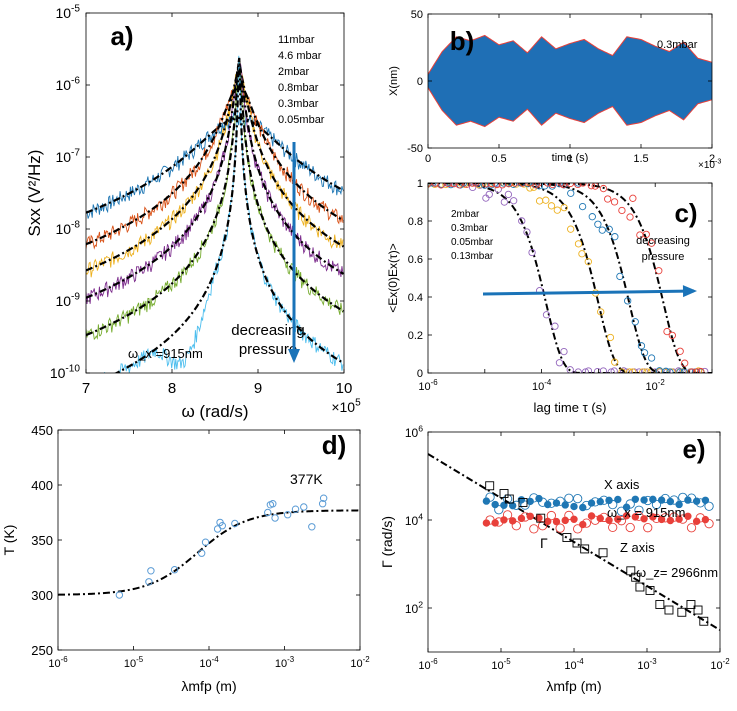 The width and height of the screenshot is (737, 711). I want to click on y-tick-label: -50, so click(415, 149).